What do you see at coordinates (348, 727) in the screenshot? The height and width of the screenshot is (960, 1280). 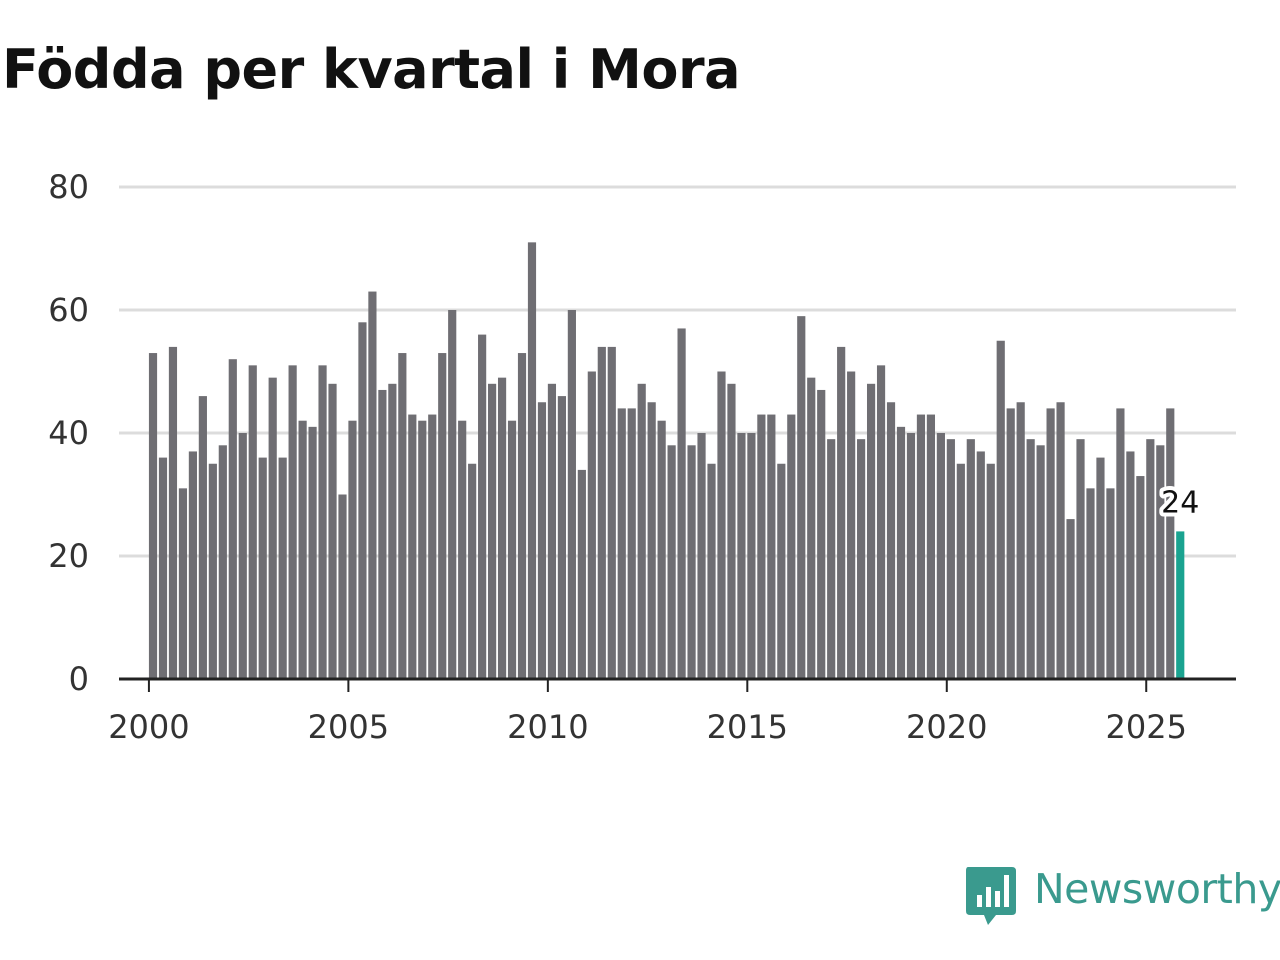 I see `x-tick-label: 2005` at bounding box center [348, 727].